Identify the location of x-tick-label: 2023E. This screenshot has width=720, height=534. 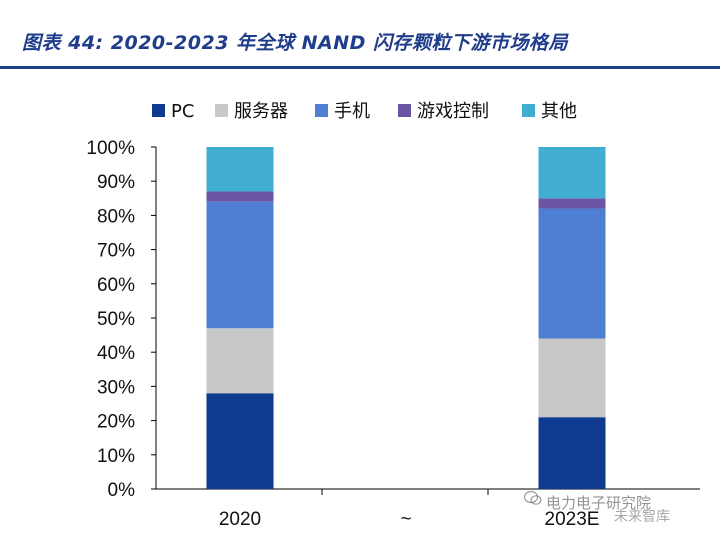
(572, 519).